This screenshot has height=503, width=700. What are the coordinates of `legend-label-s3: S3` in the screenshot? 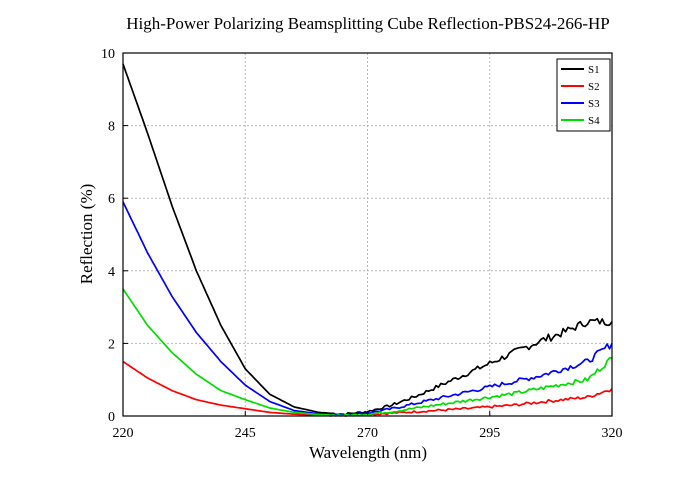 It's located at (594, 104).